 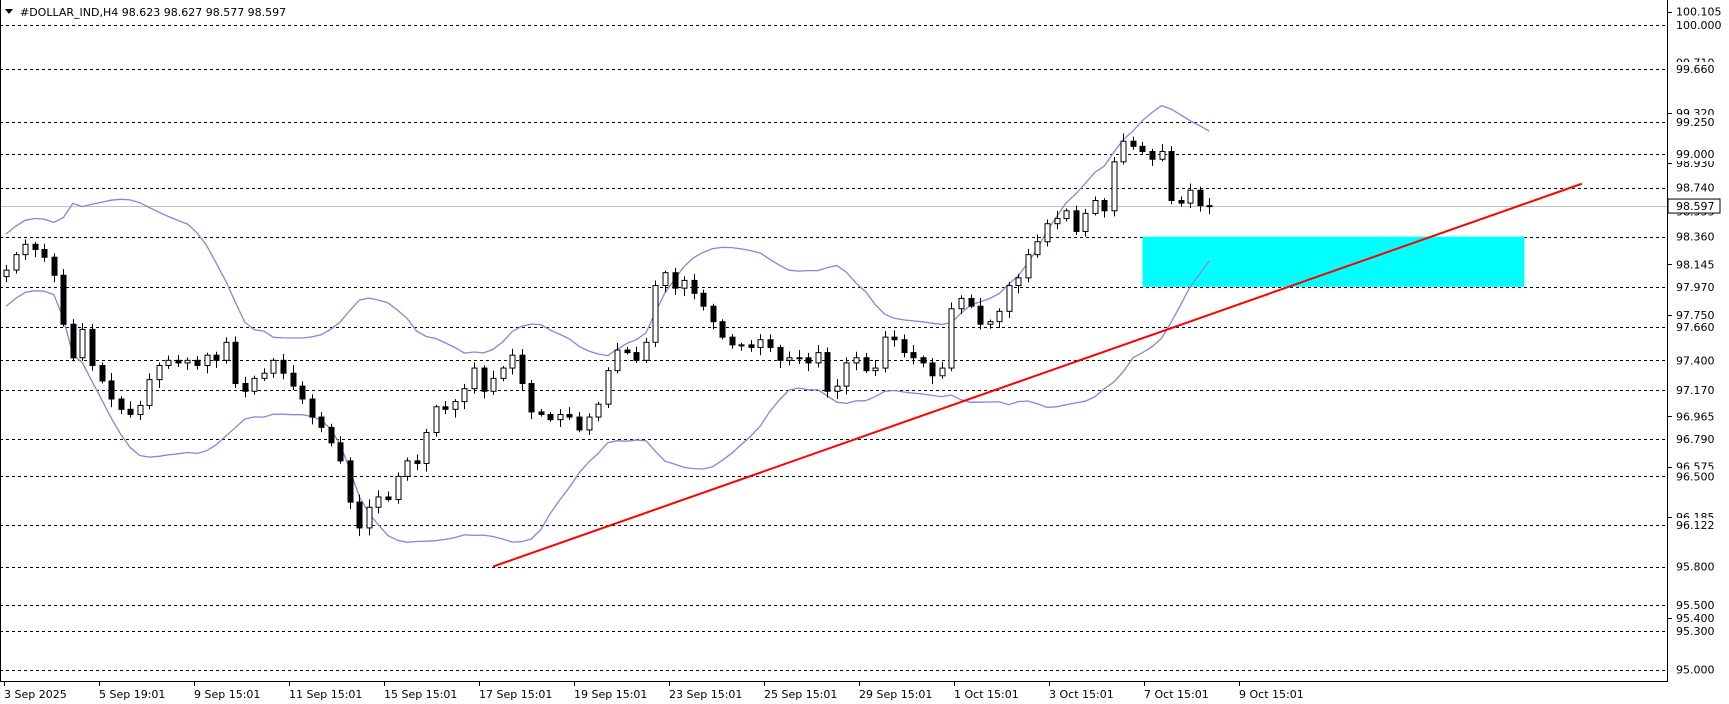 I want to click on dropdown-arrow-icon, so click(x=9, y=11).